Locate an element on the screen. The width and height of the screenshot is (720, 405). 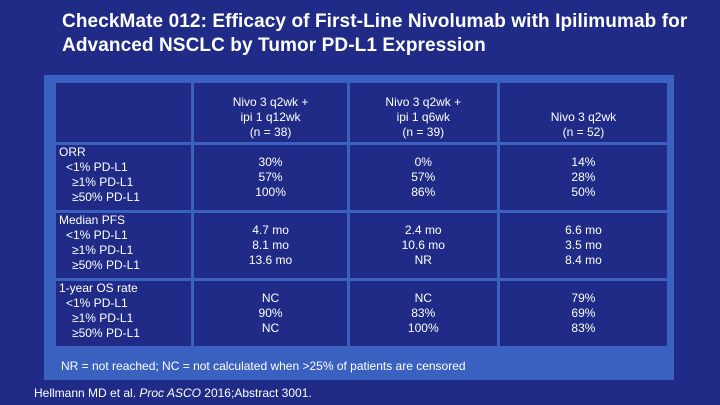
column-header-n: (n = 38) is located at coordinates (270, 132).